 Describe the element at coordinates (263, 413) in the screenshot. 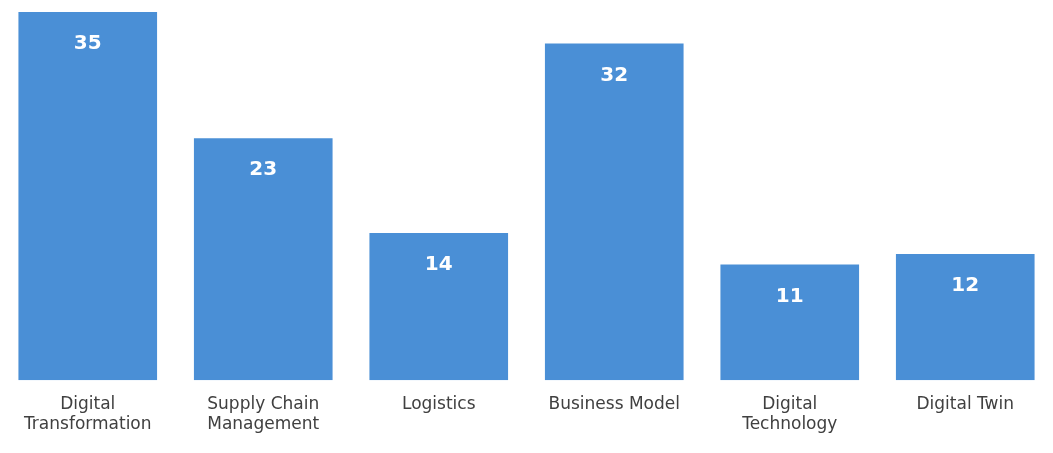

I see `x-tick-label: Supply Chain Management` at that location.